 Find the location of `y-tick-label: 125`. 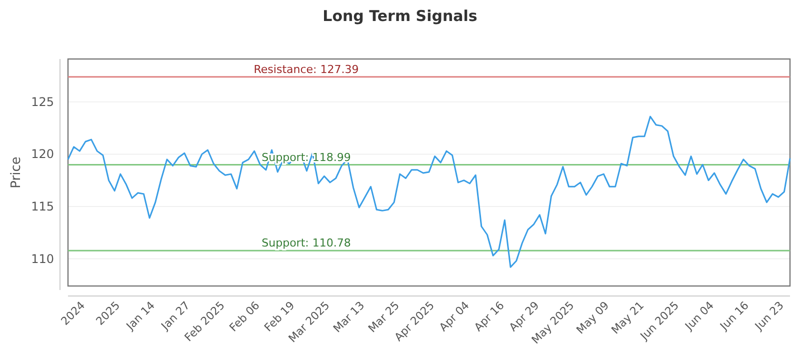

y-tick-label: 125 is located at coordinates (42, 101).